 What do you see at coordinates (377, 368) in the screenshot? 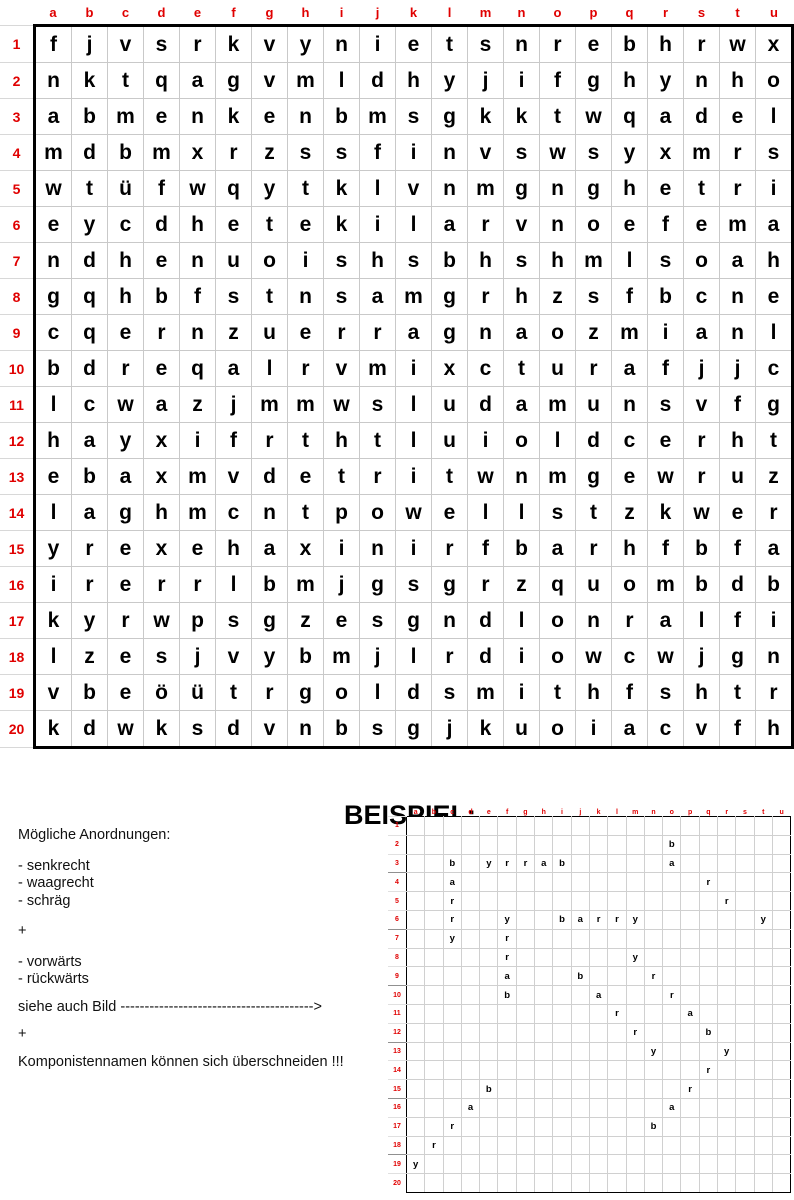
I see `grid-cell-j10: m` at bounding box center [377, 368].